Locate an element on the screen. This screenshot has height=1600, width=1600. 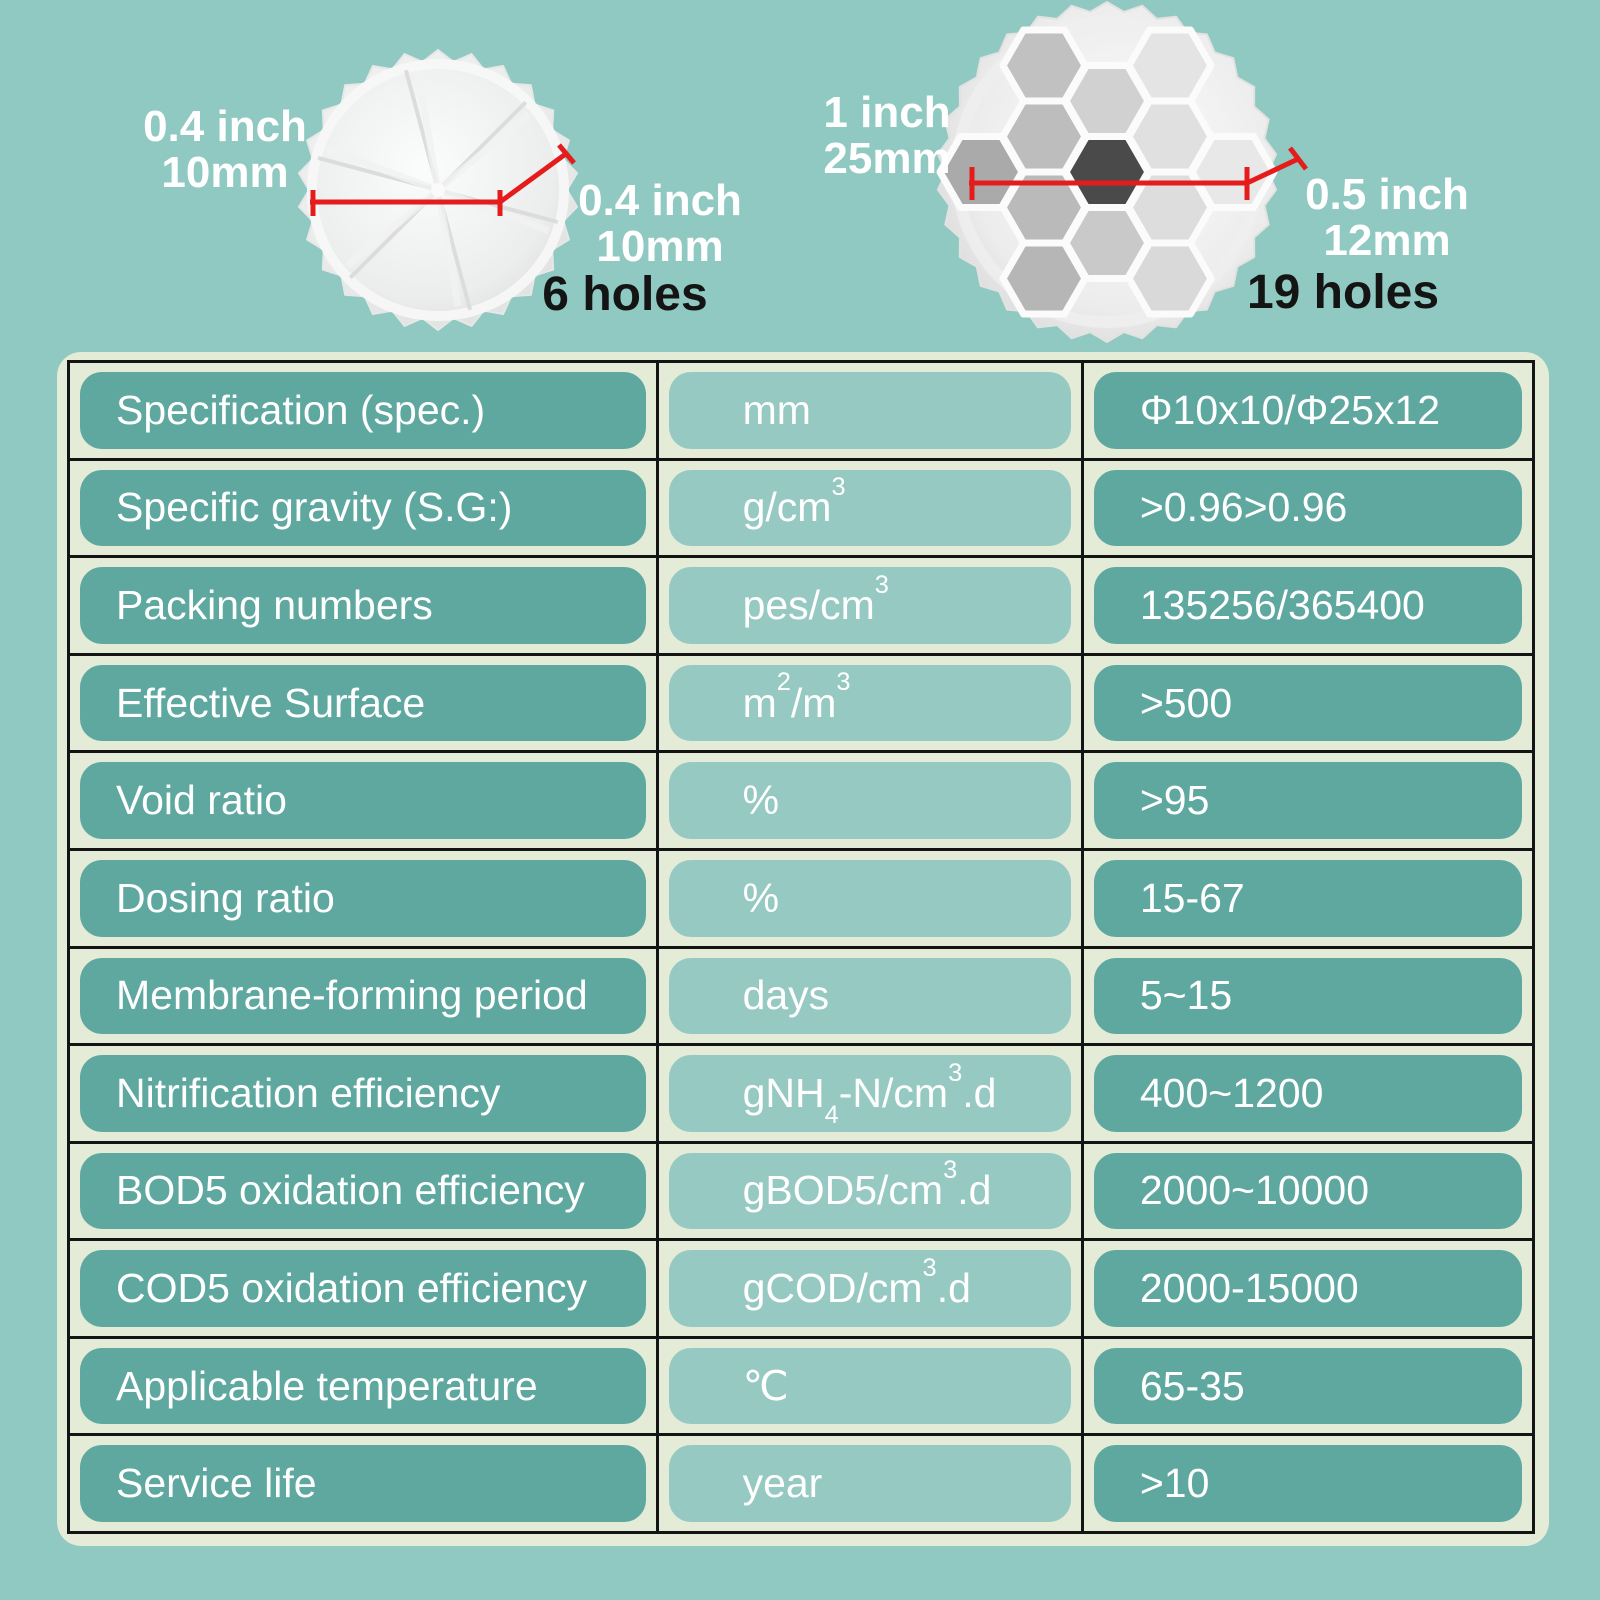
spec-param-label: Effective Surface is located at coordinates (271, 702).